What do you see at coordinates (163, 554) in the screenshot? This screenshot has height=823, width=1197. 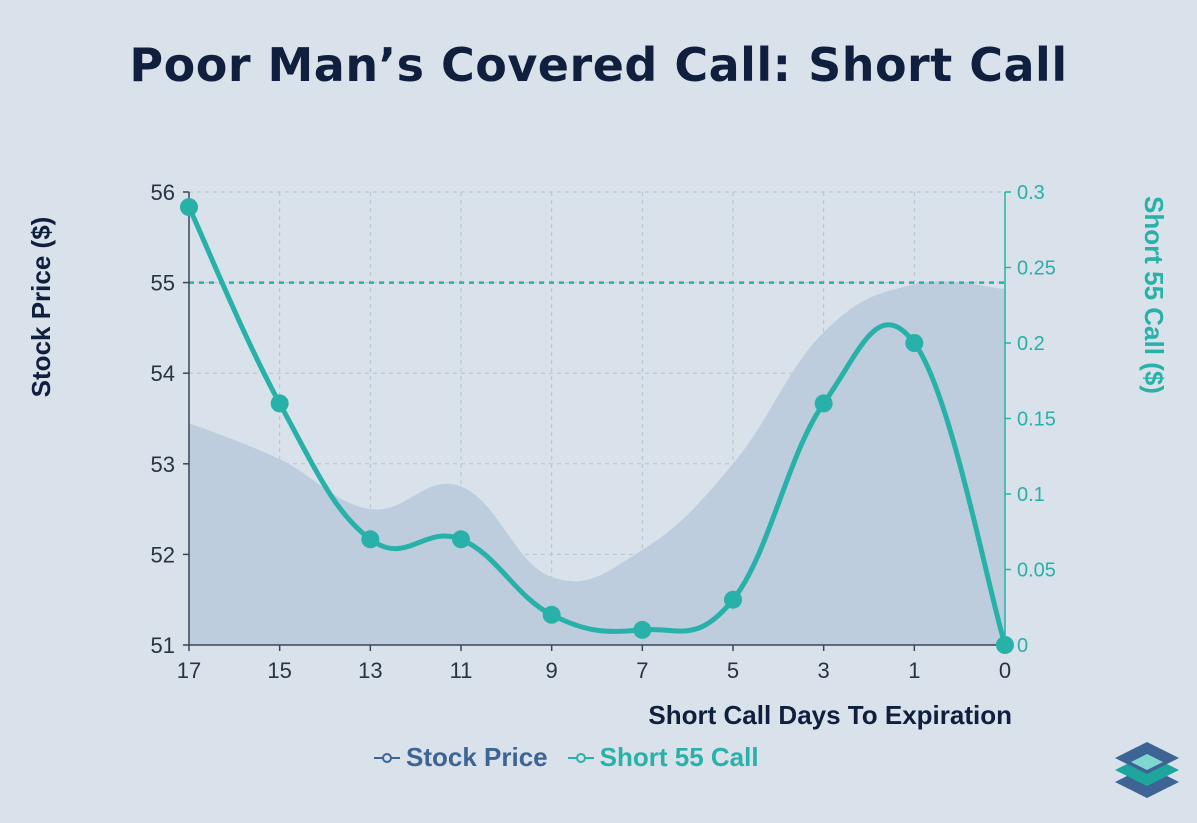 I see `y-left-tick-label: 52` at bounding box center [163, 554].